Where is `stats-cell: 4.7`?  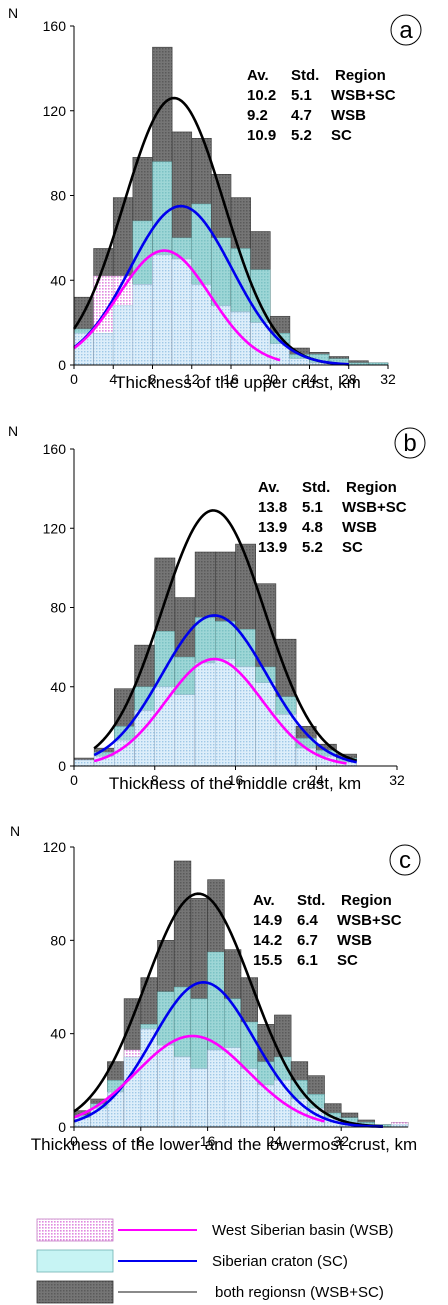 stats-cell: 4.7 is located at coordinates (301, 115).